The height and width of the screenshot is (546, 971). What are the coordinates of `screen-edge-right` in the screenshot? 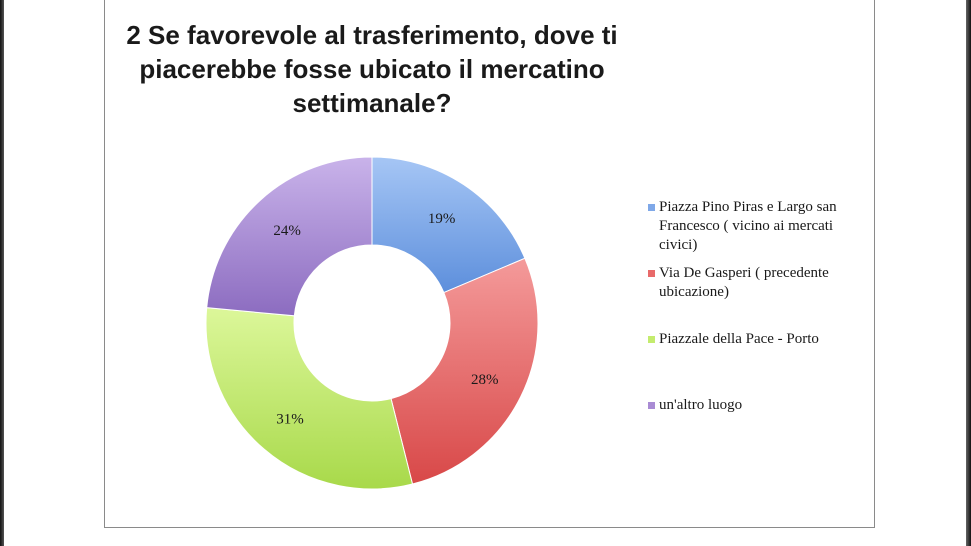 It's located at (968, 273).